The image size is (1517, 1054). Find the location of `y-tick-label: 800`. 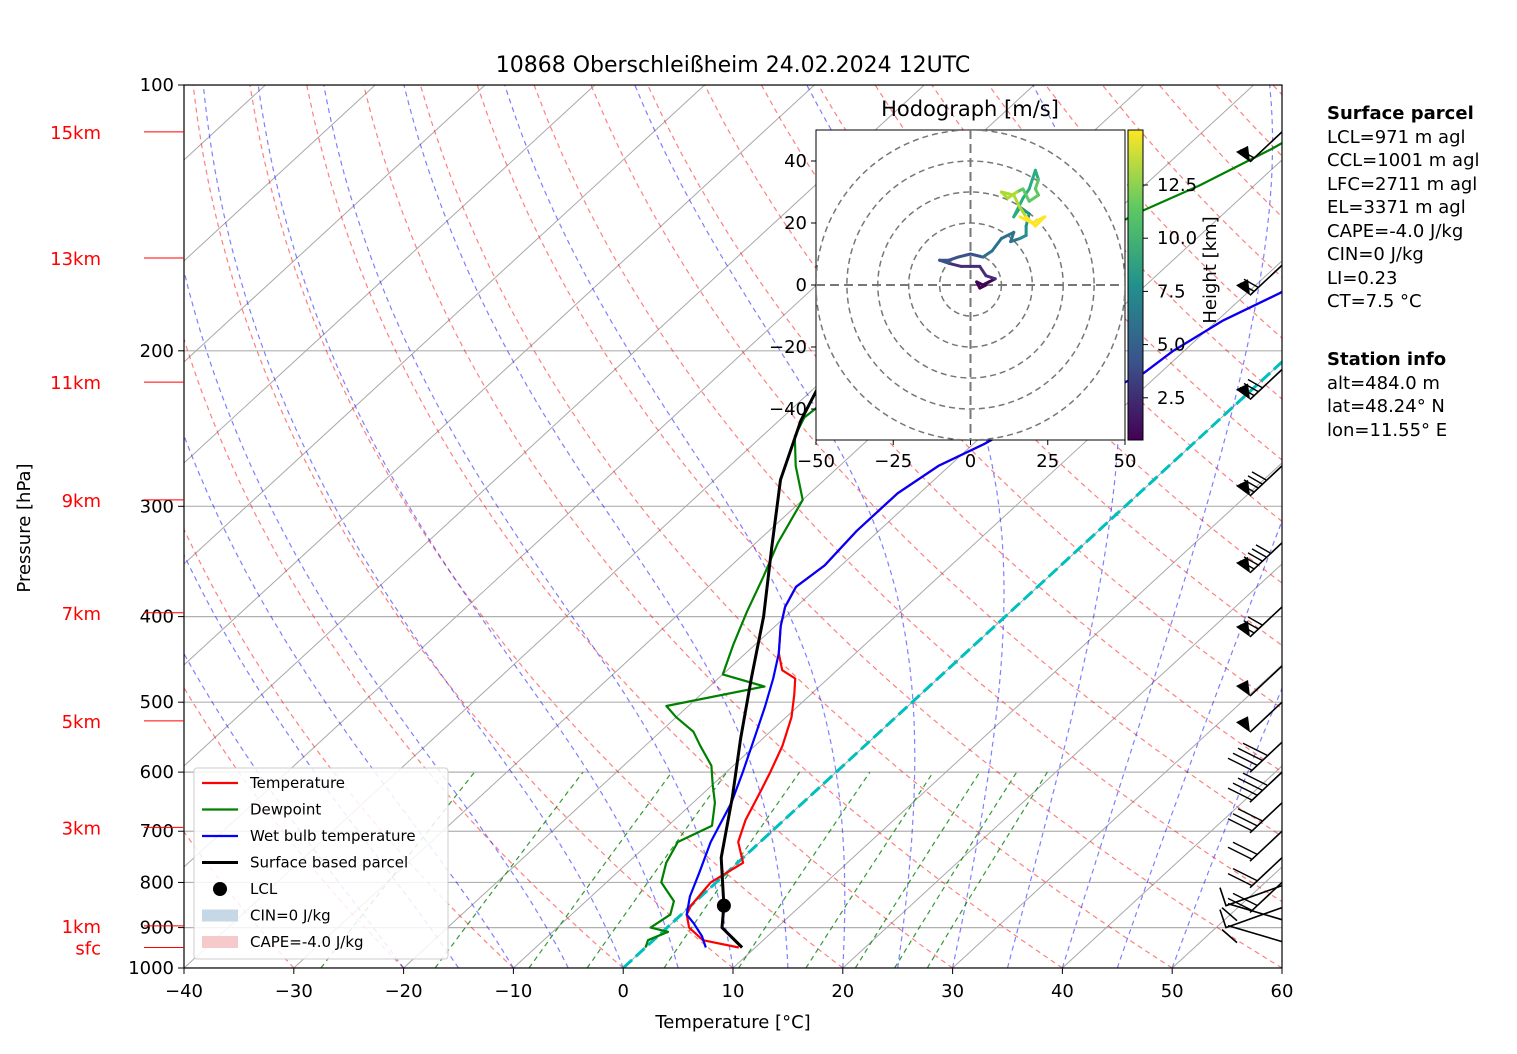

y-tick-label: 800 is located at coordinates (157, 882).